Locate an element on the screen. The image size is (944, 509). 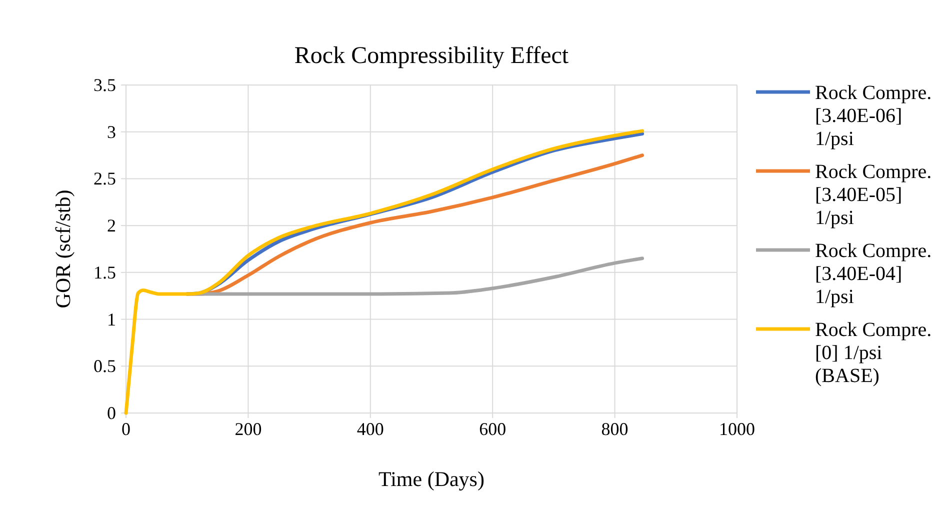
y-tick-label: 2.5 is located at coordinates (105, 178).